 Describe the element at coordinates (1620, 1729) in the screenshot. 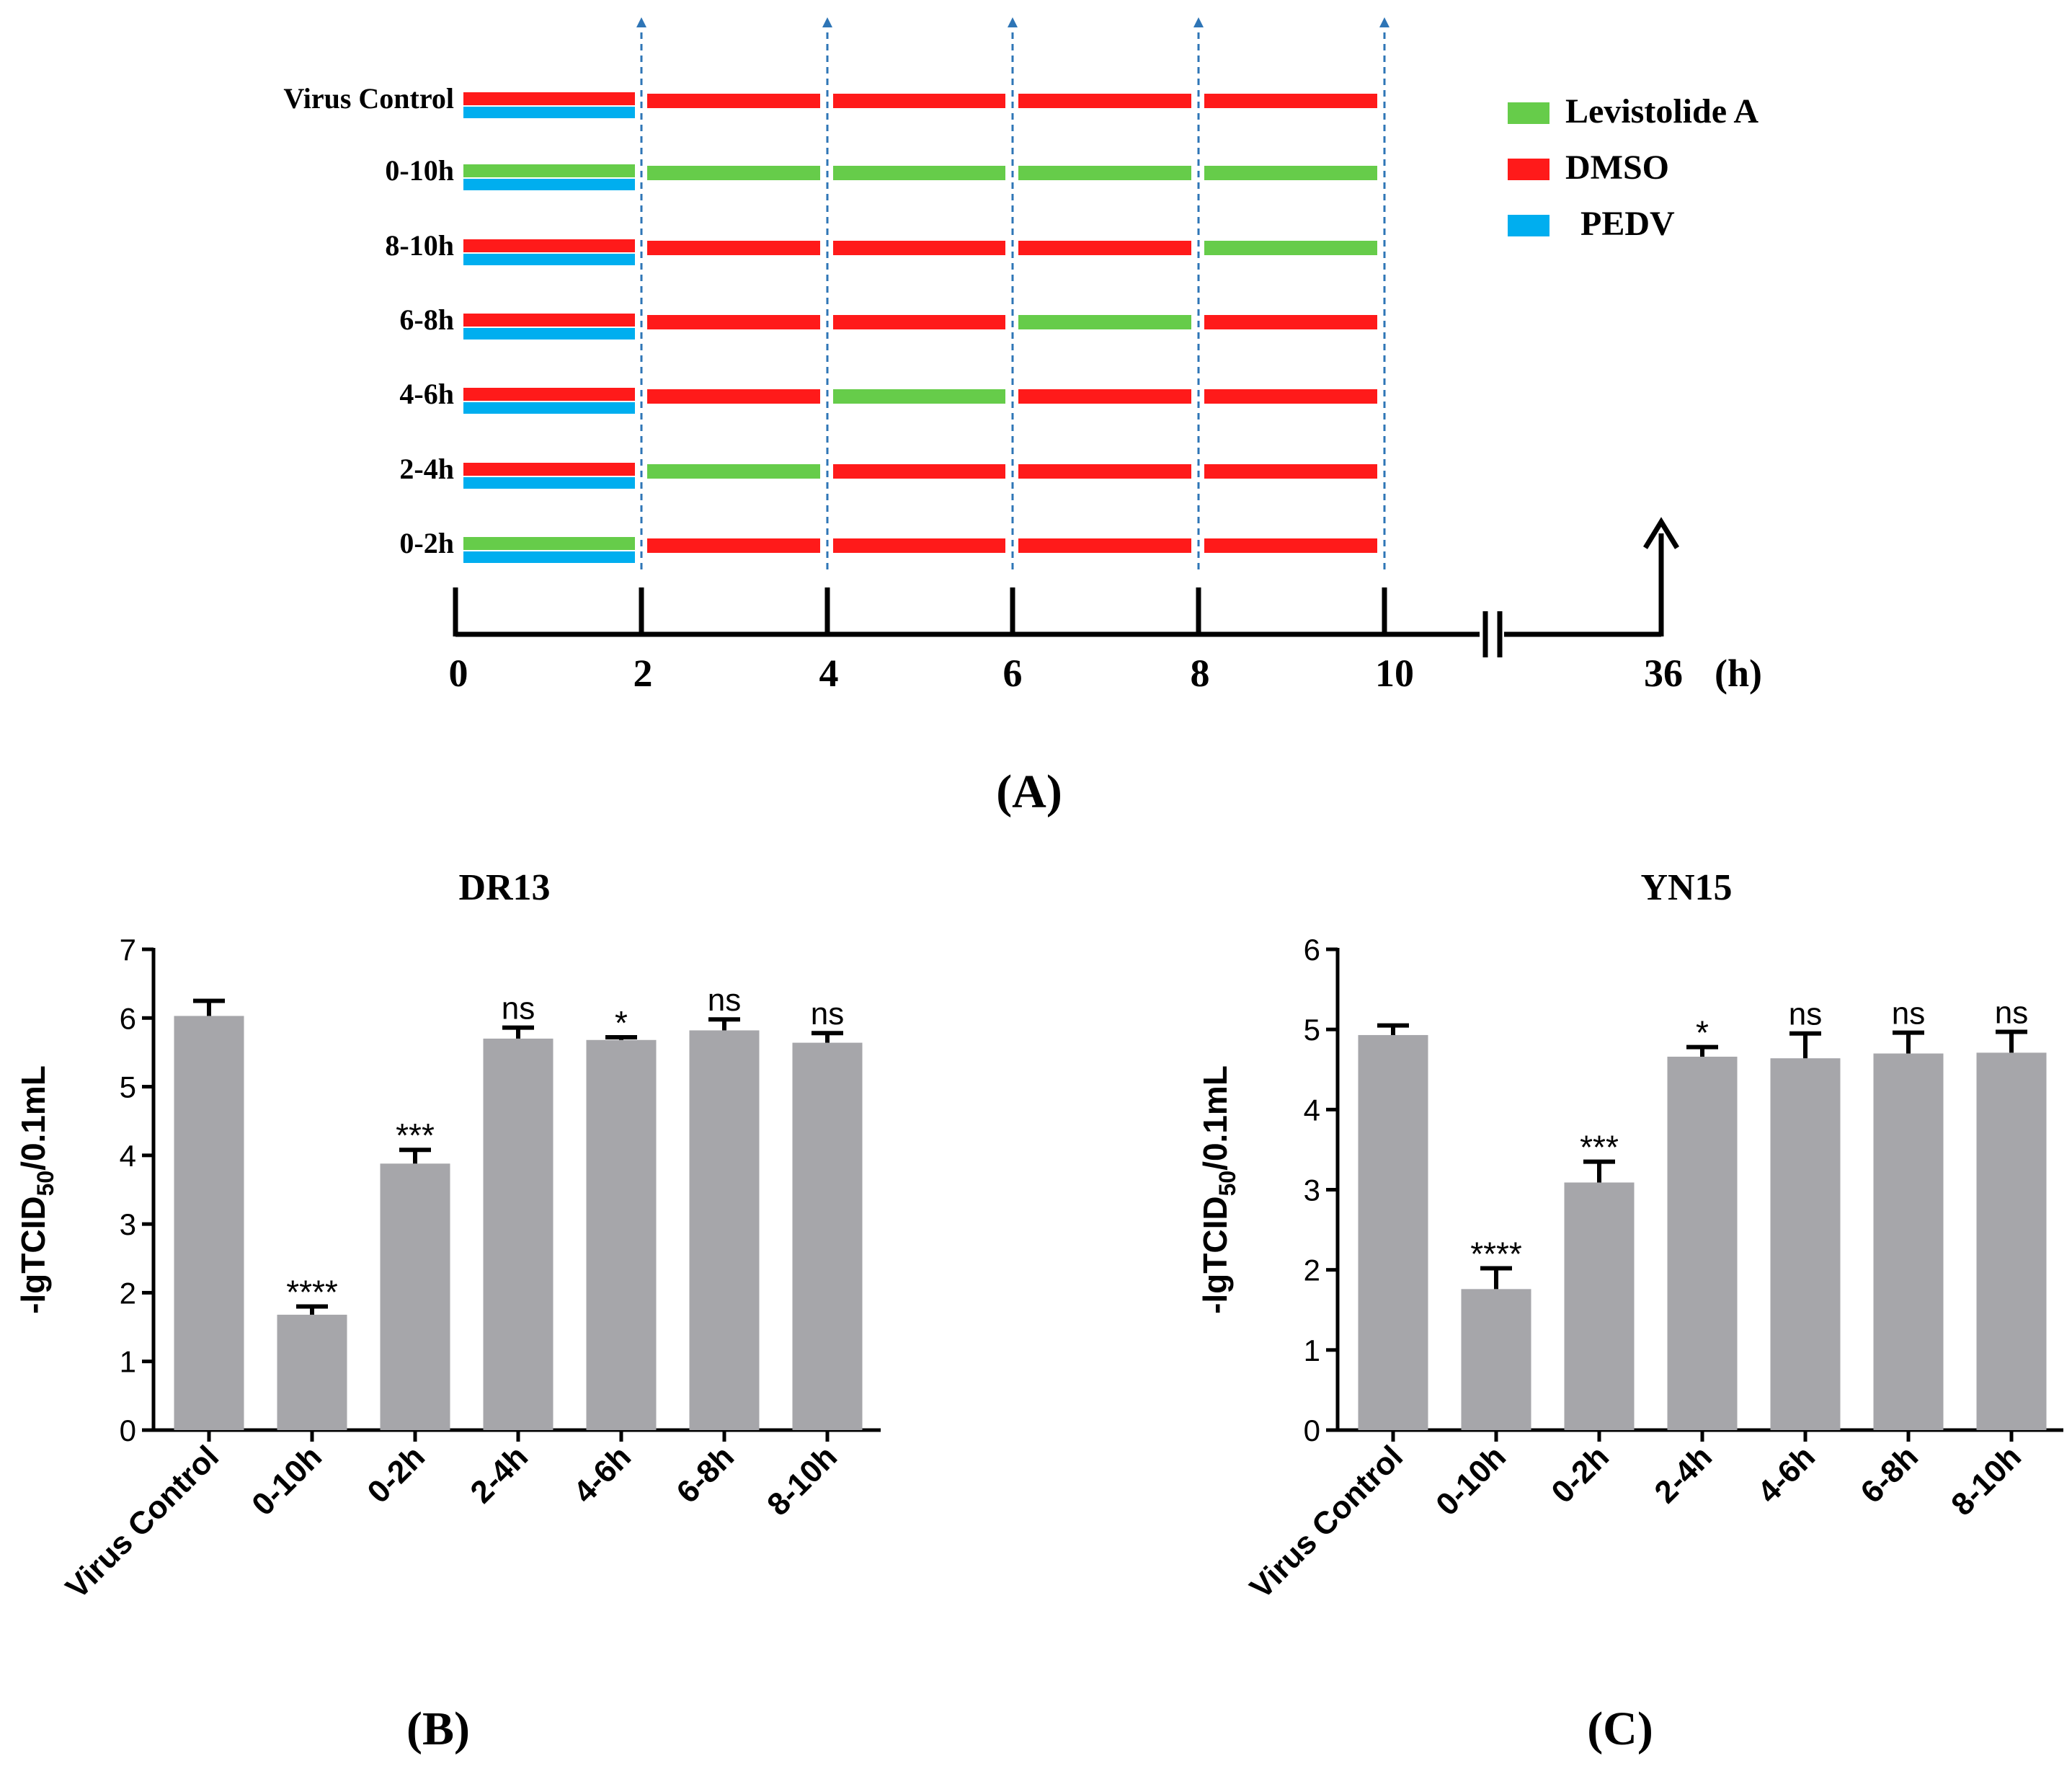

I see `panel-c-label: (C)` at that location.